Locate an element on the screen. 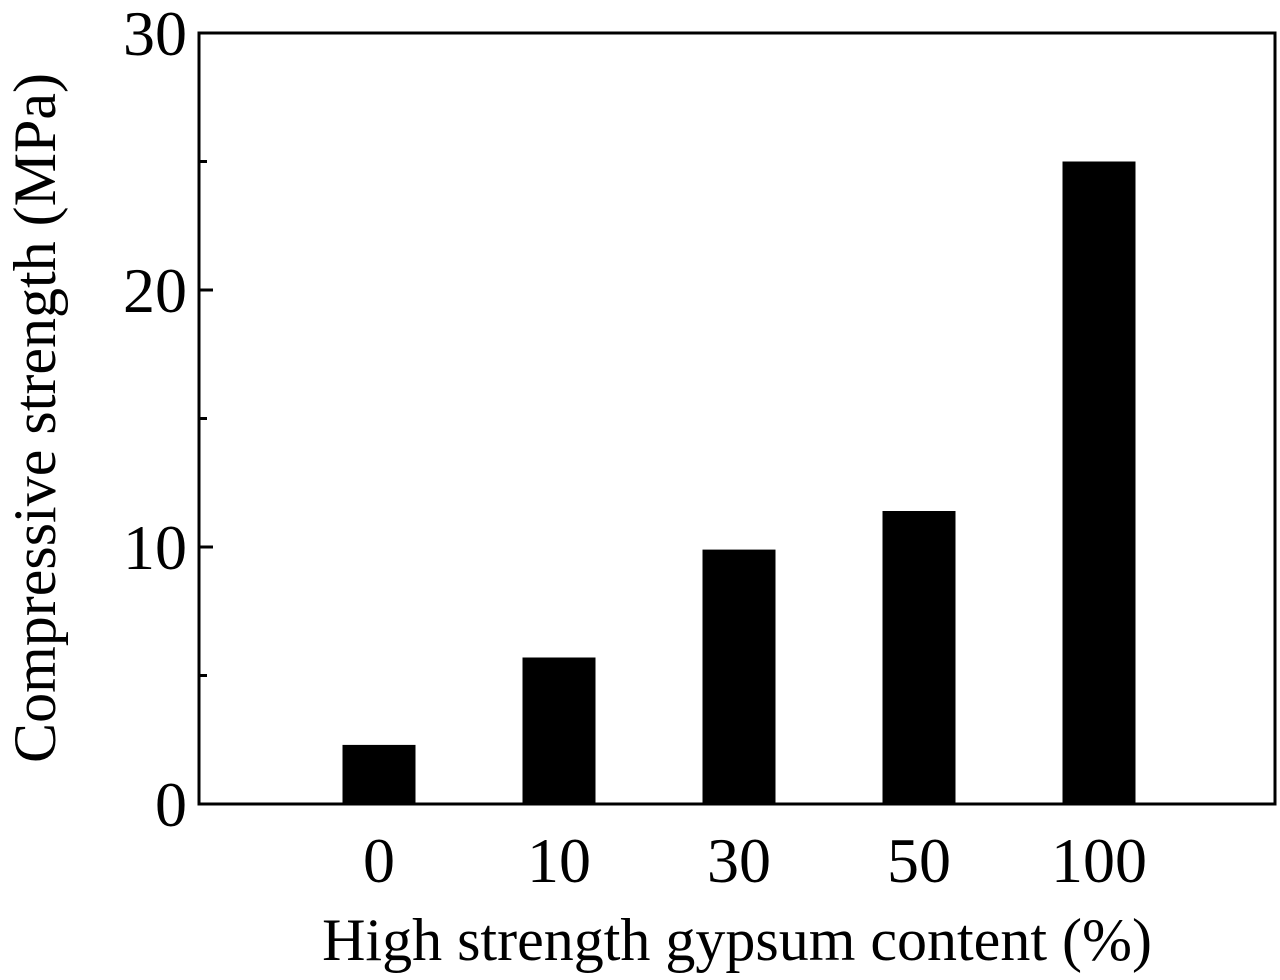  x-tick-label: 100 is located at coordinates (1099, 860).